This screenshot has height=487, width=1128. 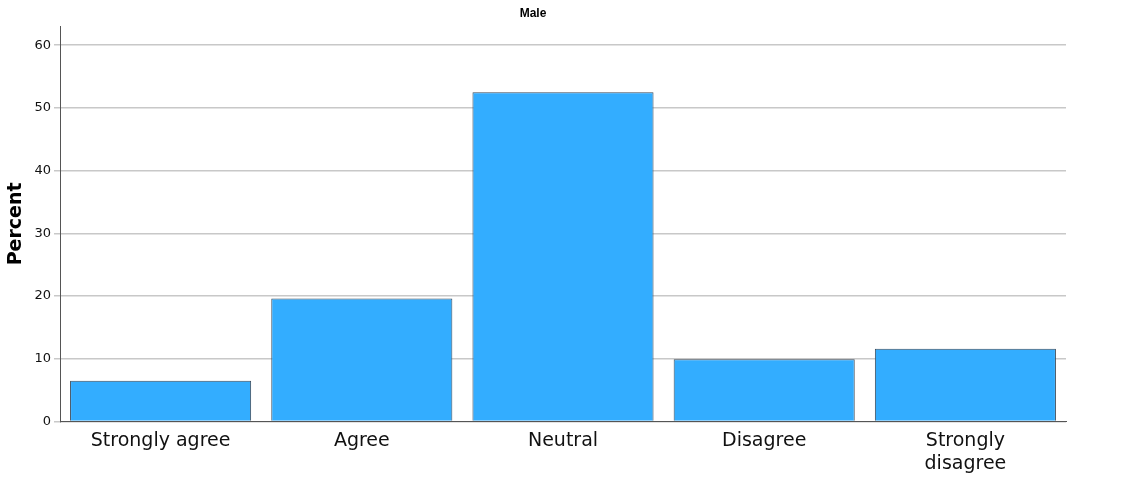 I want to click on y-tick-label: 20, so click(x=42, y=295).